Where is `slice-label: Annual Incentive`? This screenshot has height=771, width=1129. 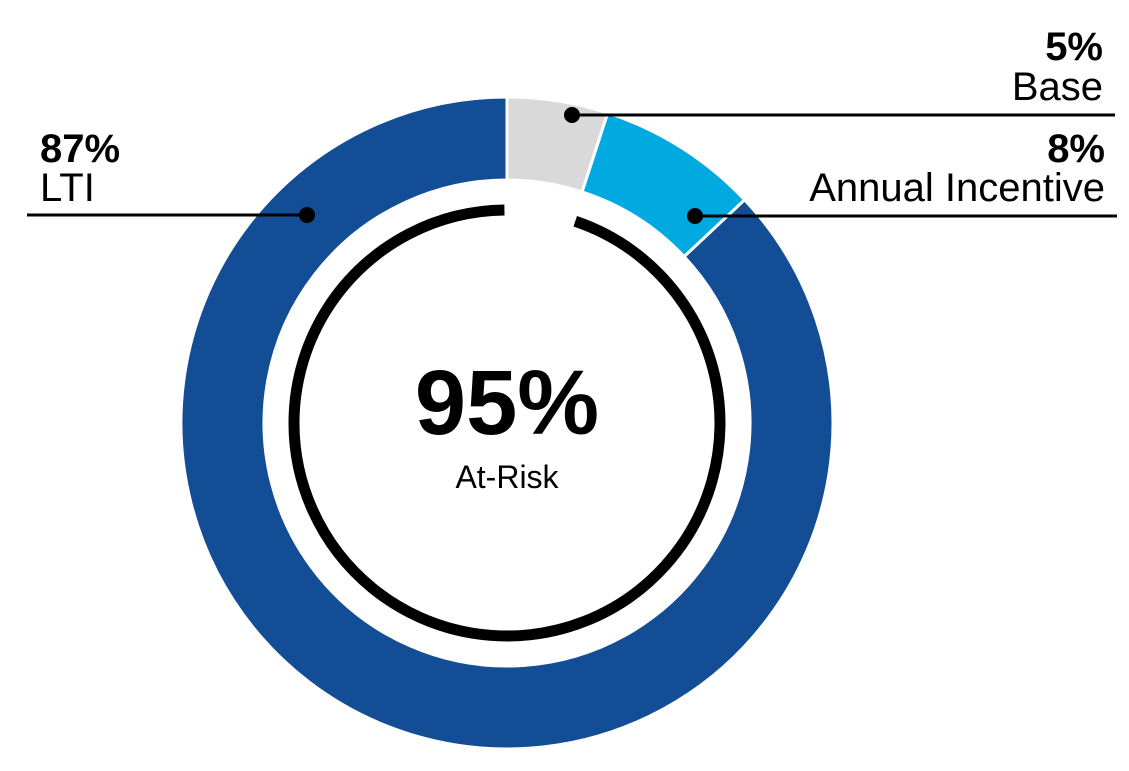 slice-label: Annual Incentive is located at coordinates (957, 188).